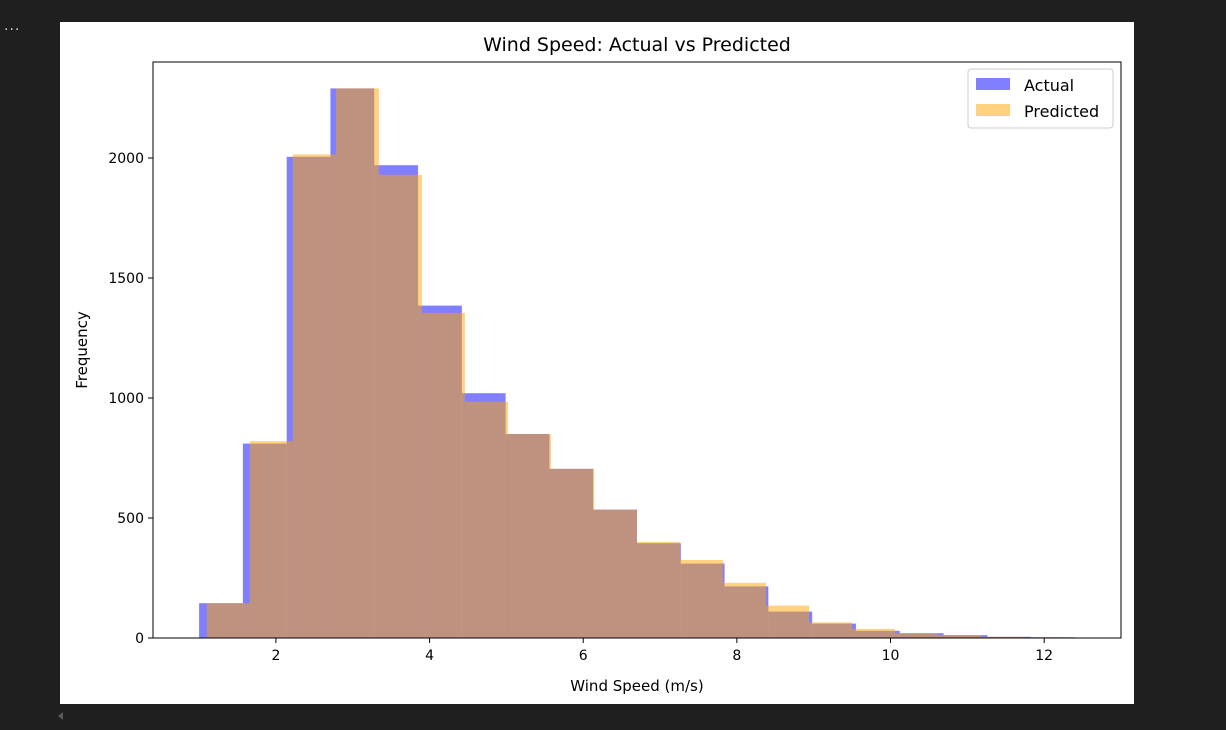  What do you see at coordinates (636, 686) in the screenshot?
I see `x-axis-label: Wind Speed (m/s)` at bounding box center [636, 686].